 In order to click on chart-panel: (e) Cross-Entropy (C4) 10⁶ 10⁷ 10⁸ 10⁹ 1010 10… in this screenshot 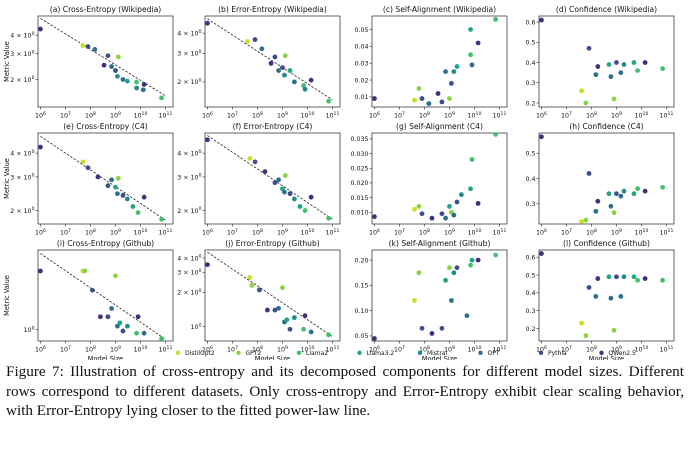, I will do `click(88, 179)`.